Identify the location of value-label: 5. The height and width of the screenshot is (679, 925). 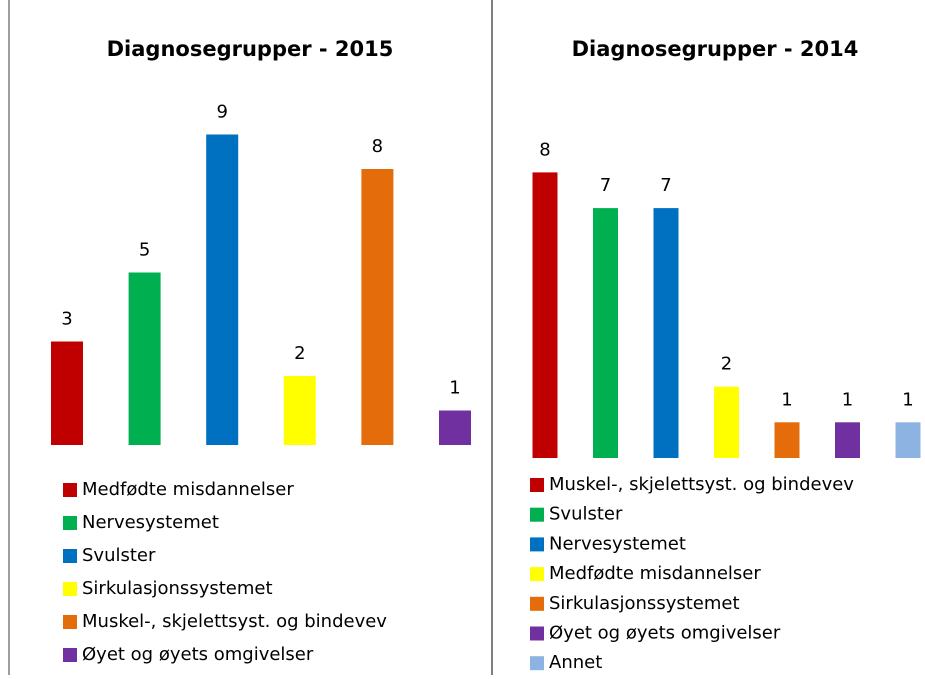
(144, 250).